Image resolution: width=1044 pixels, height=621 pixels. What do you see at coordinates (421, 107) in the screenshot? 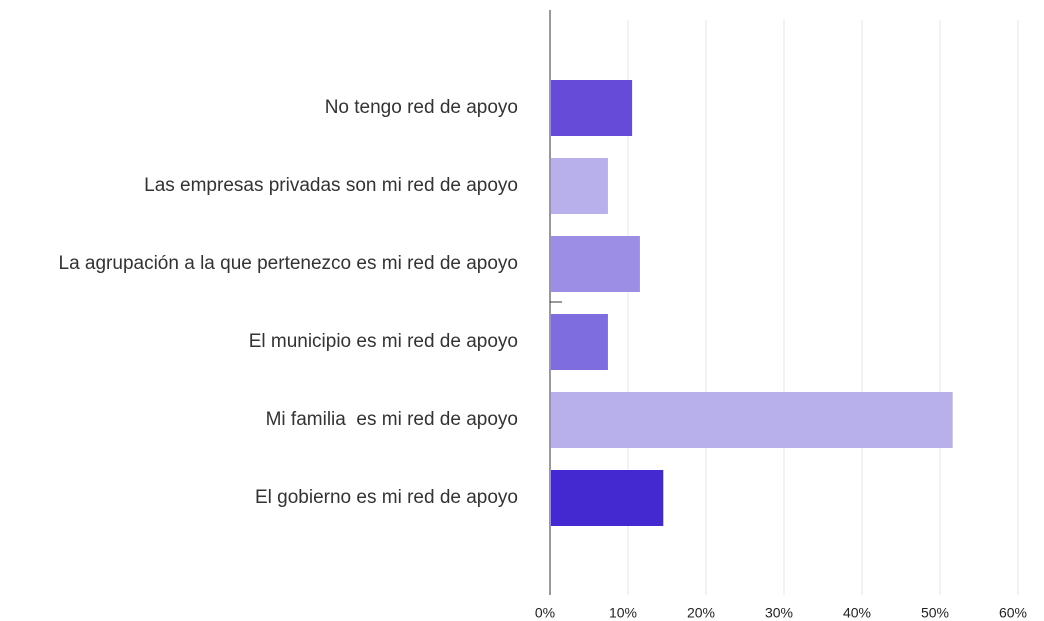
I see `category-label: No tengo red de apoyo` at bounding box center [421, 107].